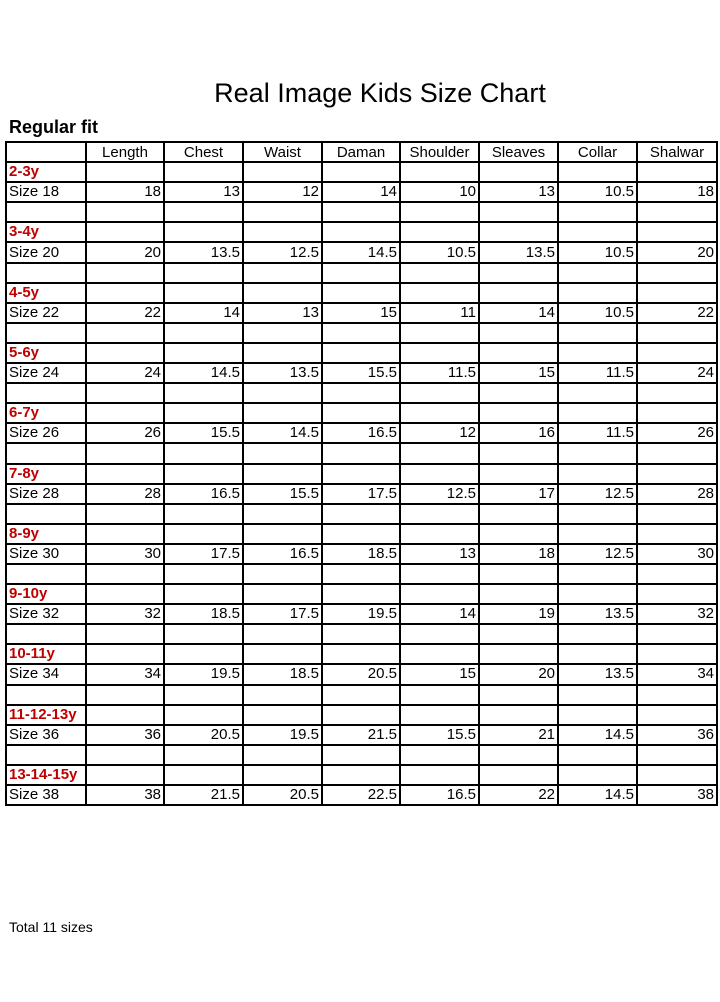 Image resolution: width=720 pixels, height=1002 pixels. Describe the element at coordinates (46, 795) in the screenshot. I see `size-label: Size 38` at that location.